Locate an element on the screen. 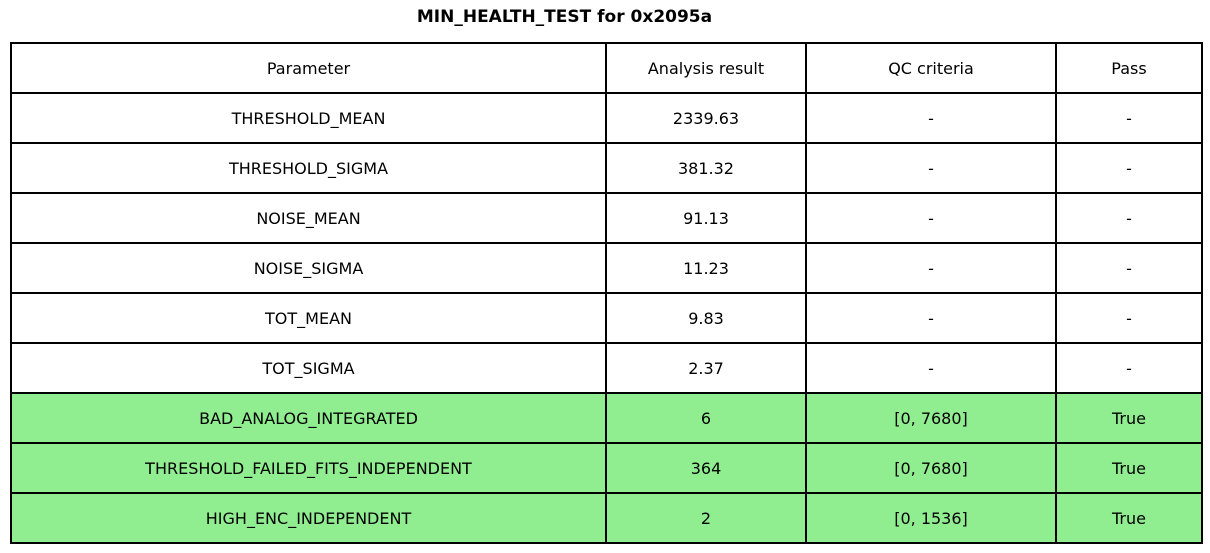 This screenshot has width=1210, height=553. cell-parameter: HIGH_ENC_INDEPENDENT is located at coordinates (308, 518).